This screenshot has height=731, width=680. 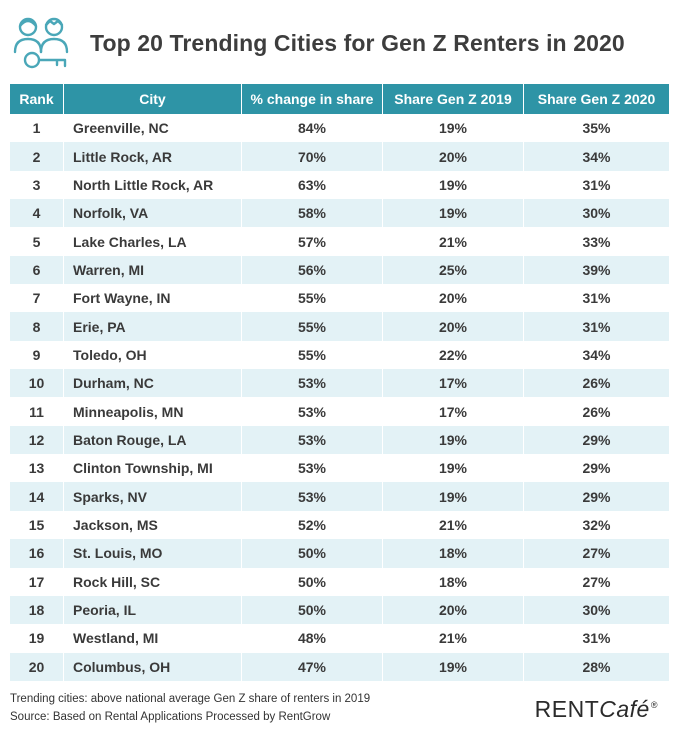 I want to click on city-cell: Baton Rouge, LA, so click(x=153, y=440).